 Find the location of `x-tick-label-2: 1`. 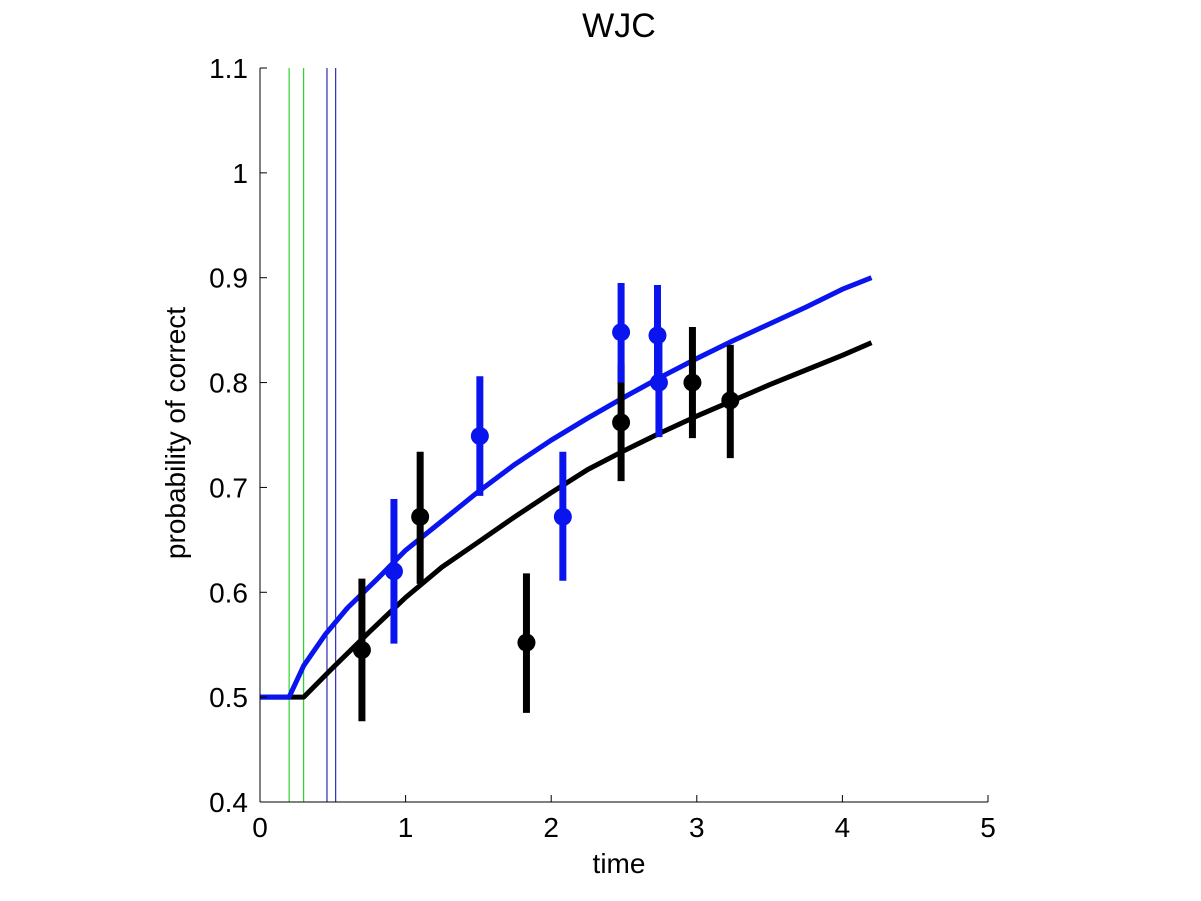

x-tick-label-2: 1 is located at coordinates (406, 827).